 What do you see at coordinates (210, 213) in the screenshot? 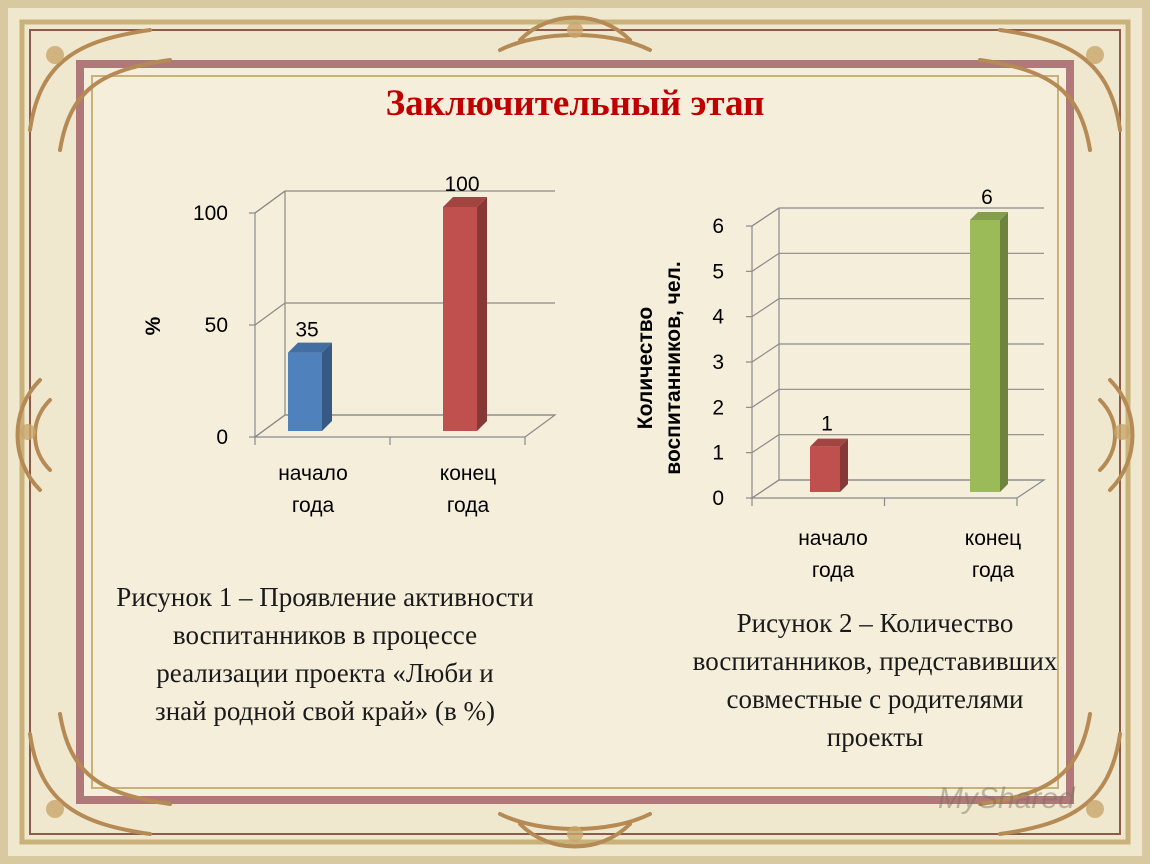
I see `y-tick-label: 100` at bounding box center [210, 213].